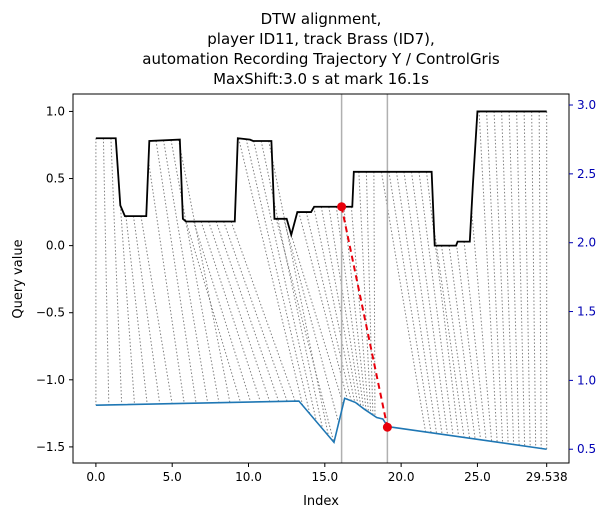  I want to click on x-tick-label: 0.0, so click(95, 477).